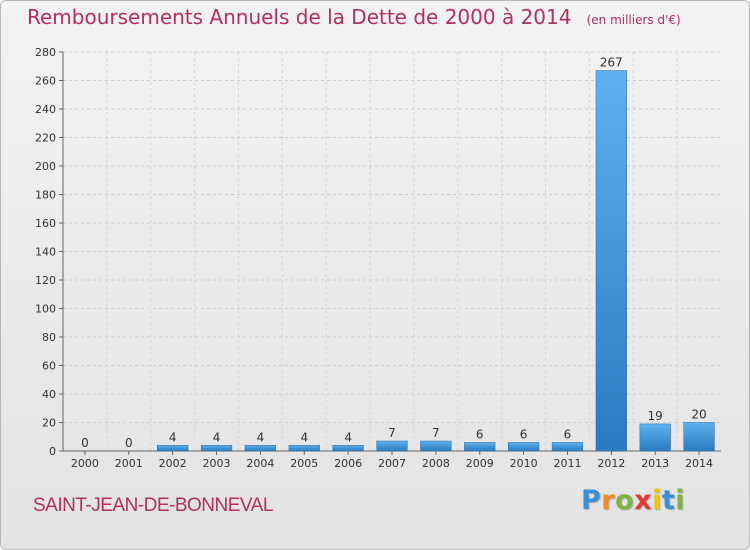  I want to click on x-tick-label: 2009, so click(480, 463).